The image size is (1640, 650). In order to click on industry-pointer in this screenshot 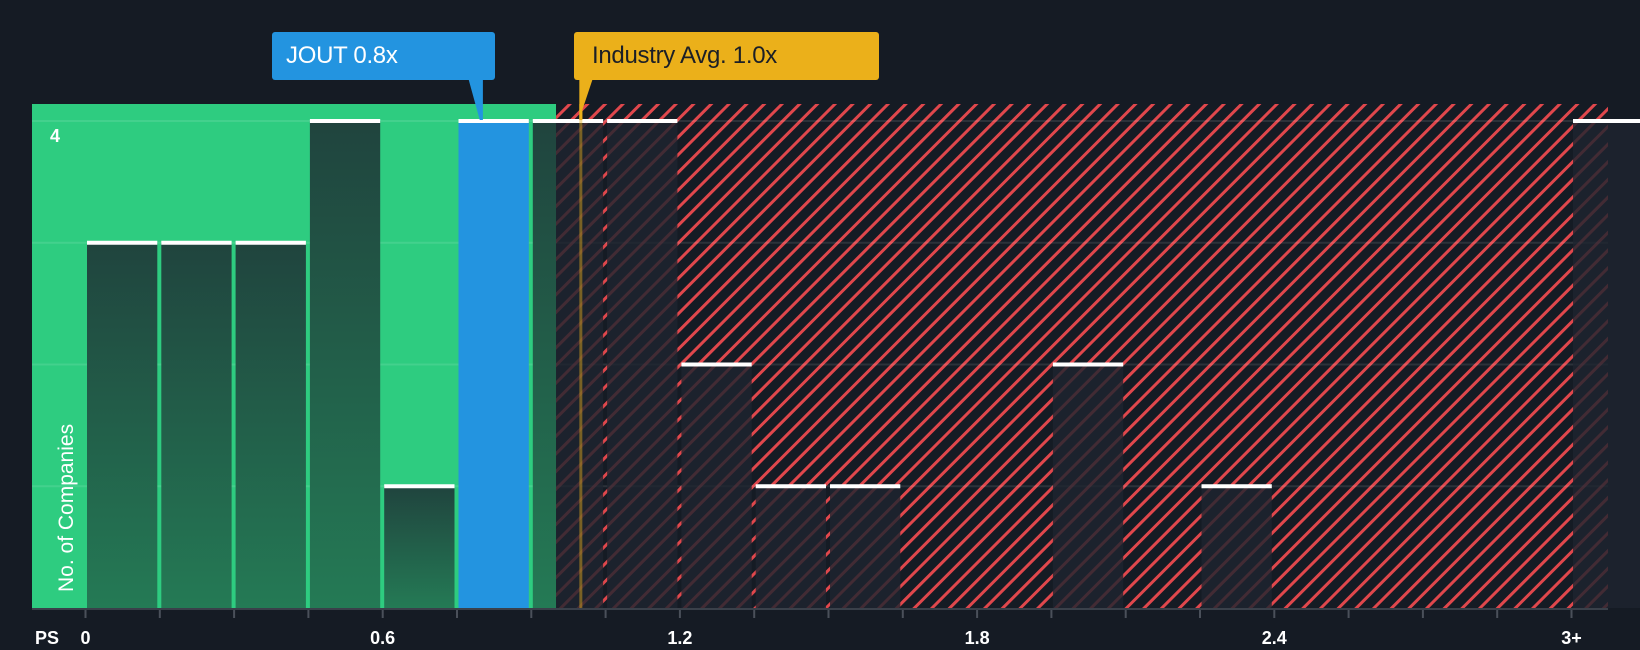, I will do `click(586, 100)`.